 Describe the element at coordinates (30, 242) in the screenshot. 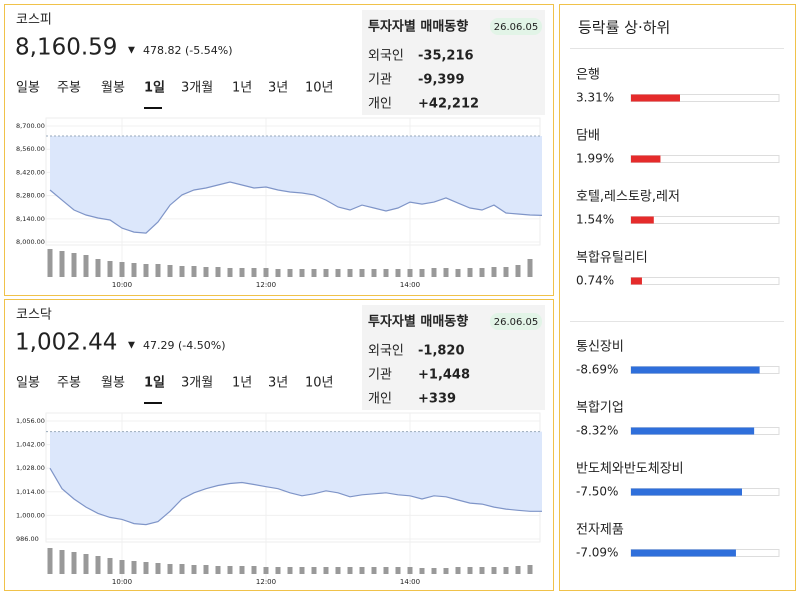

I see `y-tick-label: 8,000.00` at that location.